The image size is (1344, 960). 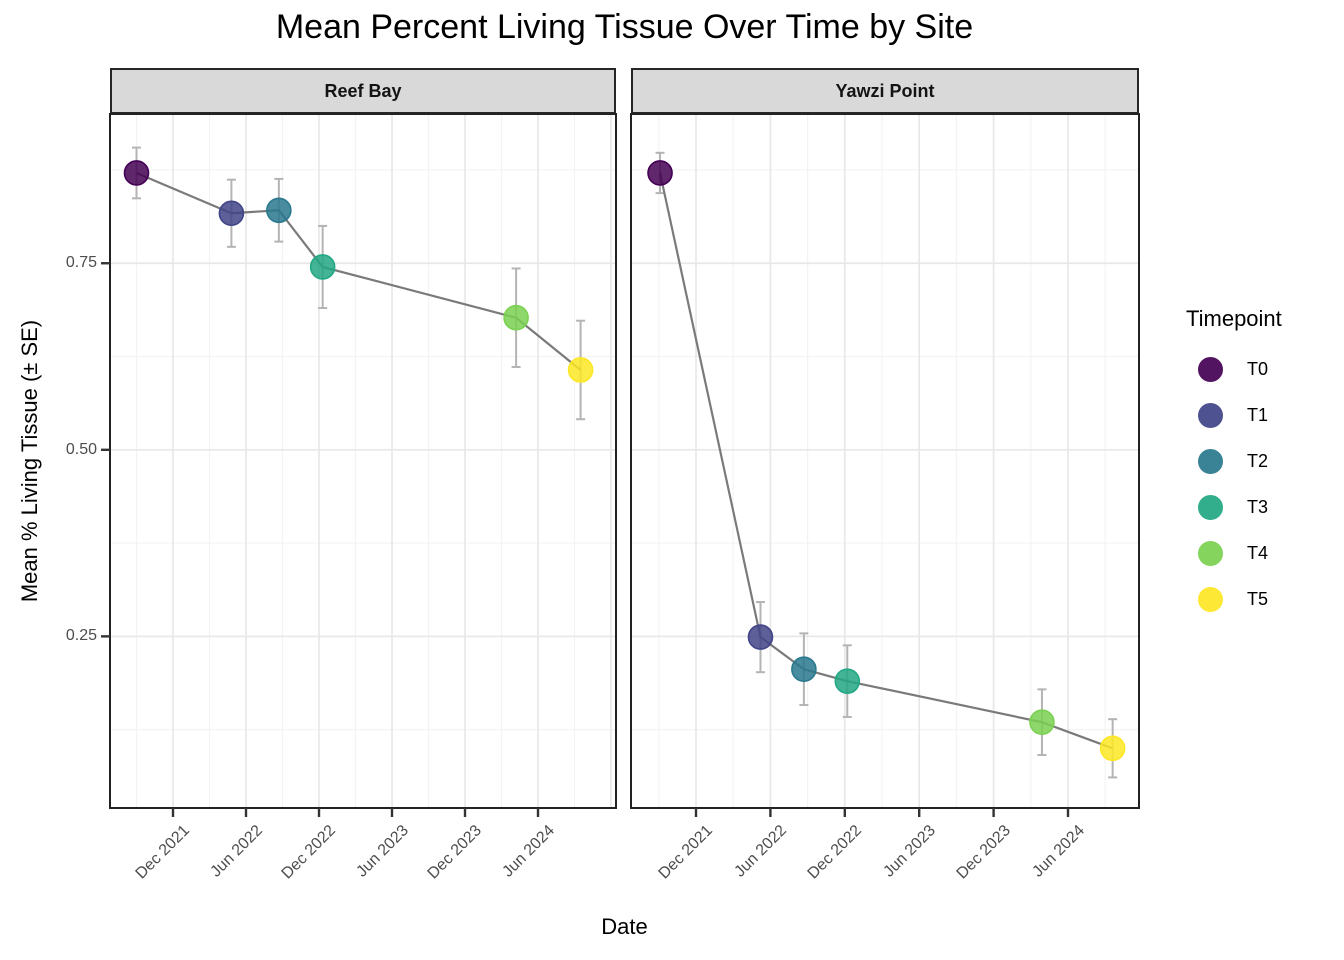 What do you see at coordinates (1112, 748) in the screenshot?
I see `data-point-yawzi-point-T5` at bounding box center [1112, 748].